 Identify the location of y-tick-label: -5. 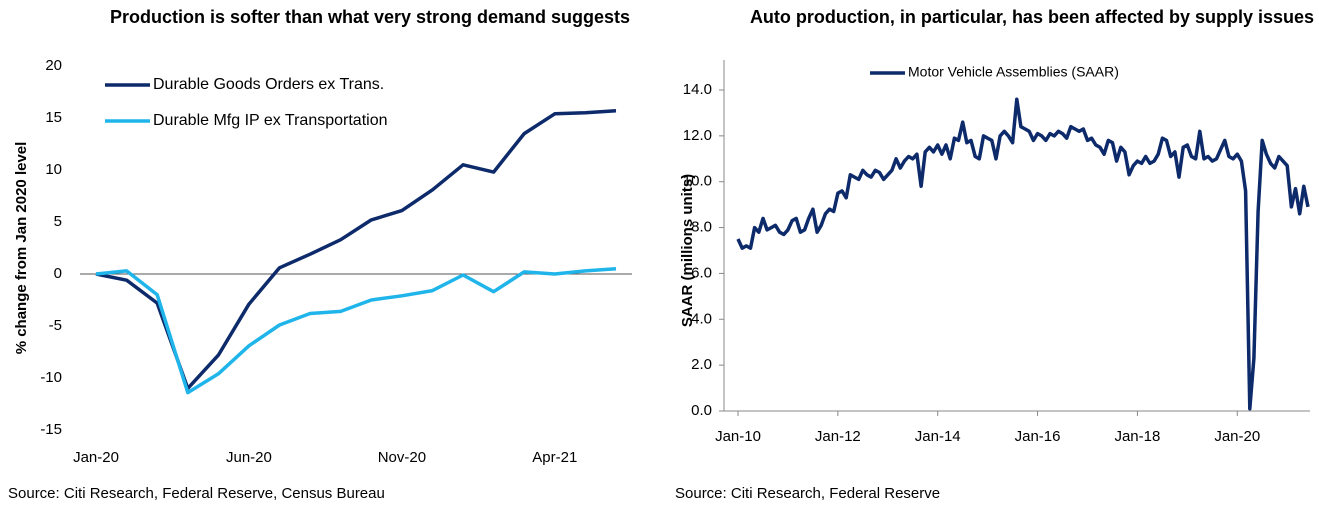
(55, 325).